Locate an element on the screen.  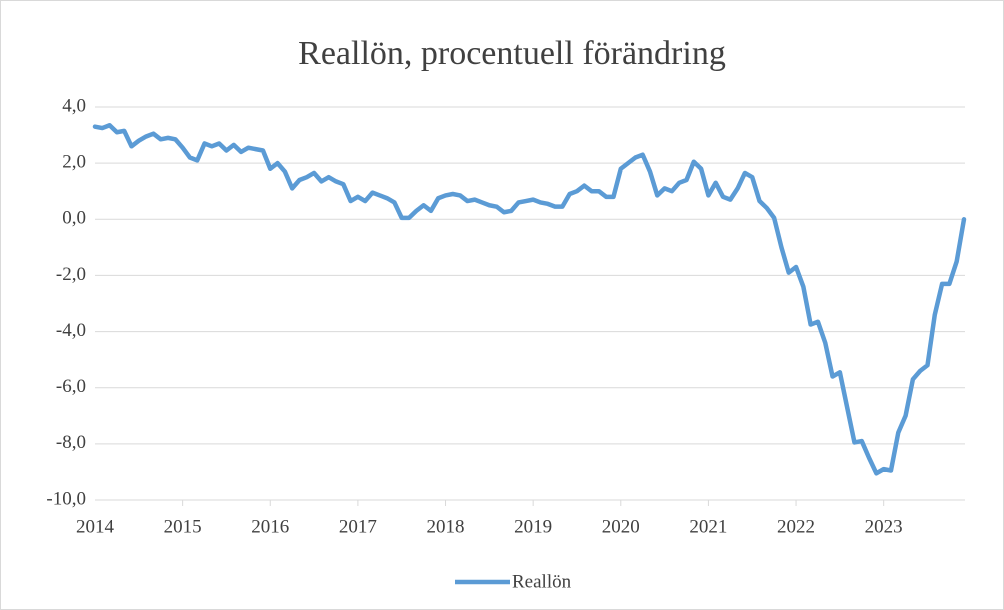
x-tick-label: 2022 is located at coordinates (796, 526).